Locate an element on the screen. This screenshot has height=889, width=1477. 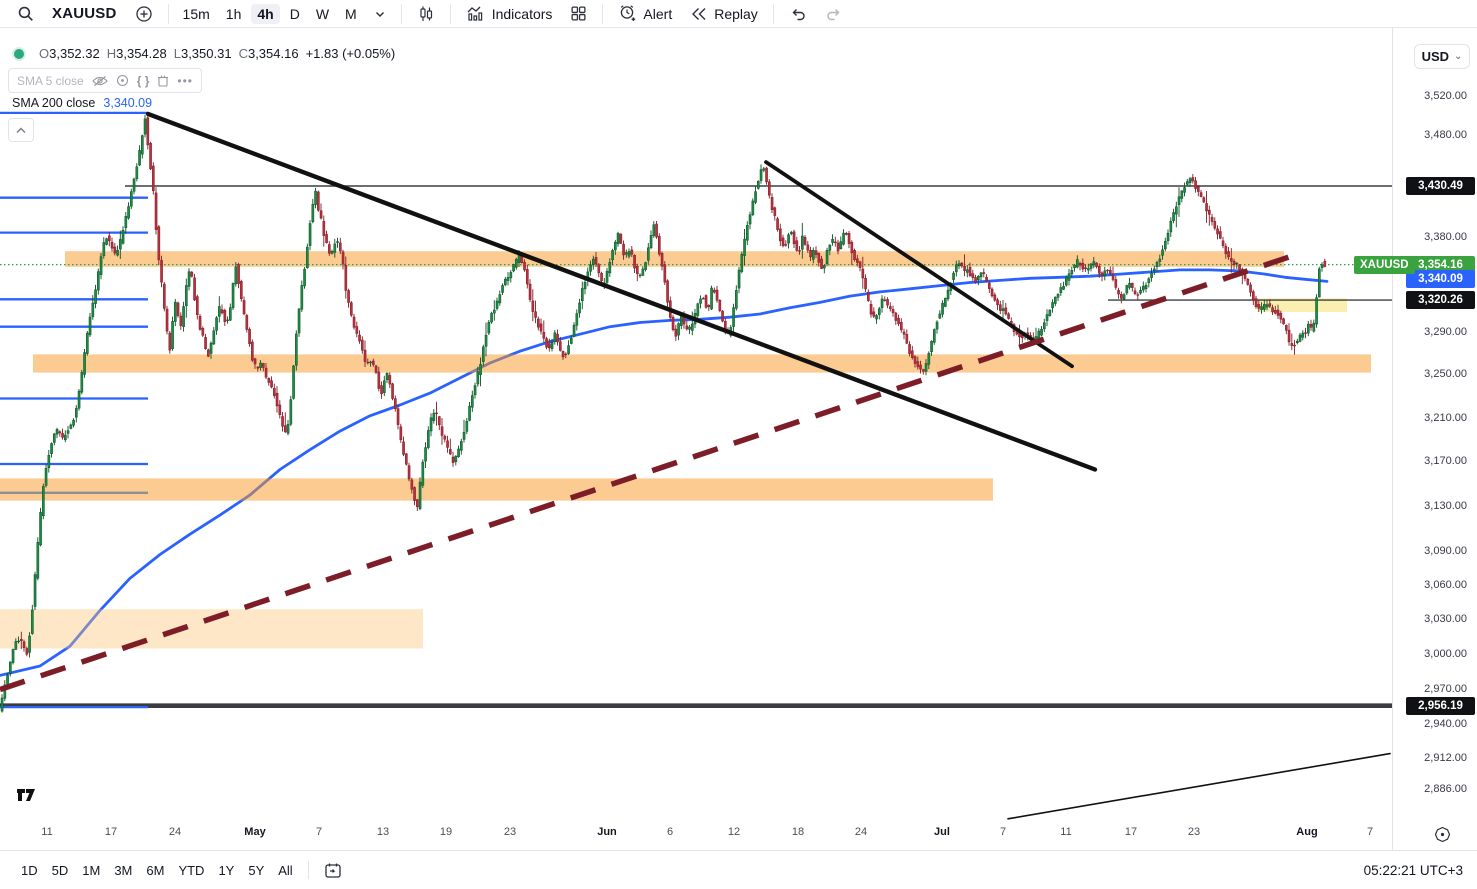
sma200-legend: SMA 200 close 3,340.09 is located at coordinates (82, 103).